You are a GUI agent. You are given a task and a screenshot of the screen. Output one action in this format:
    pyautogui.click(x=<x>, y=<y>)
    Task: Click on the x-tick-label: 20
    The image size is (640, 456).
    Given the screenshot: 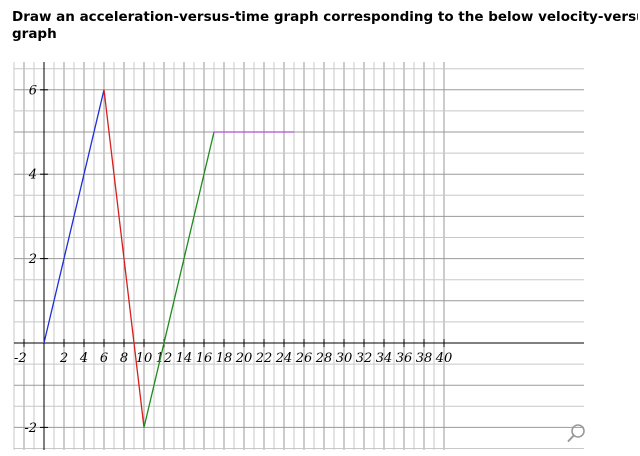 What is the action you would take?
    pyautogui.click(x=244, y=358)
    